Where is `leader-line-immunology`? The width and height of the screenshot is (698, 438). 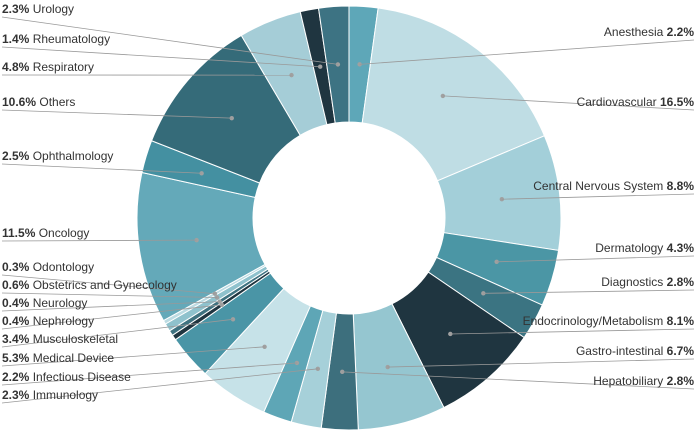
leader-line-immunology is located at coordinates (159, 386).